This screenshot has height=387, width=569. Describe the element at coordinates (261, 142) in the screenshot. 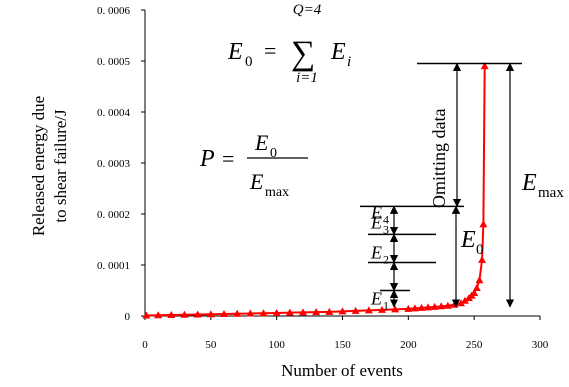

I see `ratio-formula-num: E` at that location.